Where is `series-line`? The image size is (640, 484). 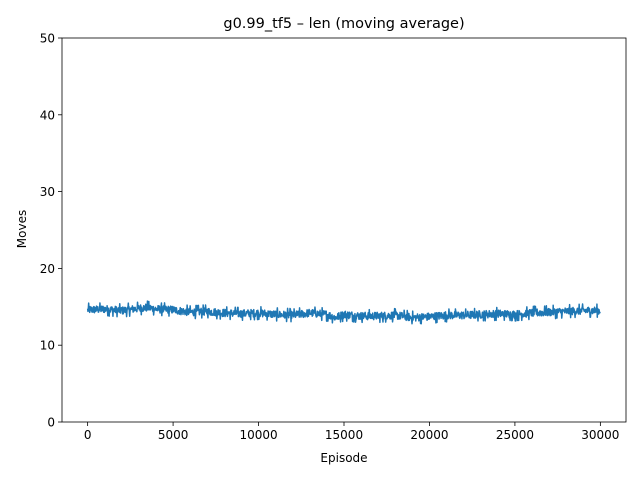
series-line is located at coordinates (343, 312).